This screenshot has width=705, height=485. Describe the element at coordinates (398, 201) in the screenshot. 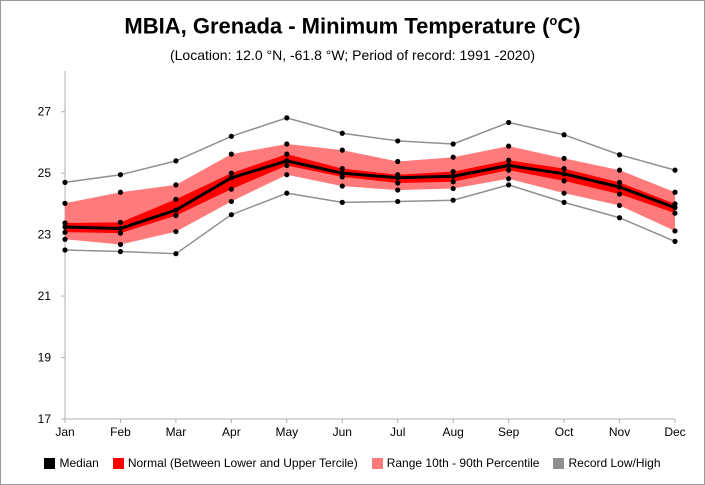

I see `record-low-point-jul` at that location.